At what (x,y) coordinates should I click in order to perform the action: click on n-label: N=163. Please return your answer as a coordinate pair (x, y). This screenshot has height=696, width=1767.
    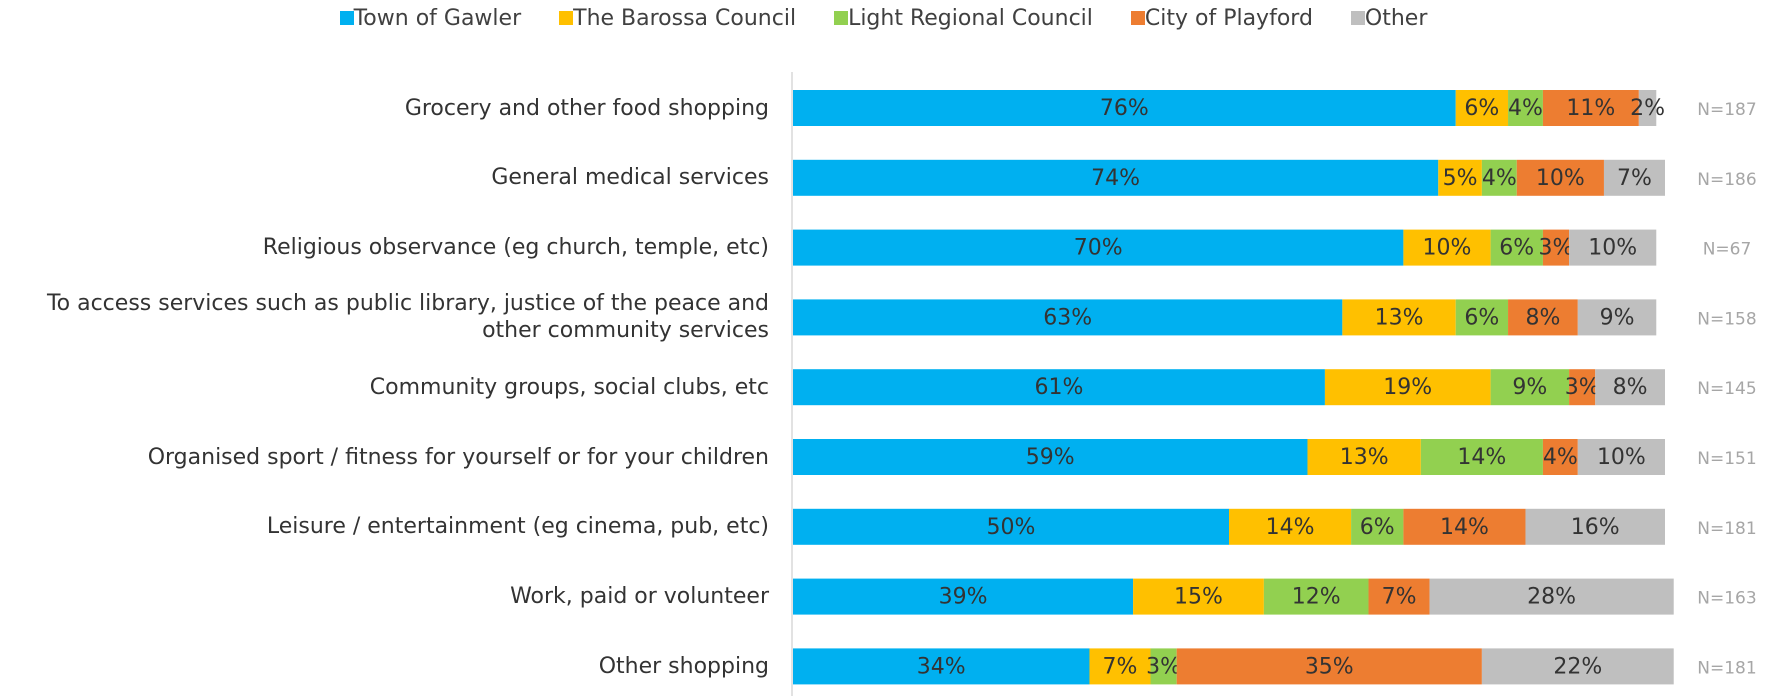
    Looking at the image, I should click on (1726, 599).